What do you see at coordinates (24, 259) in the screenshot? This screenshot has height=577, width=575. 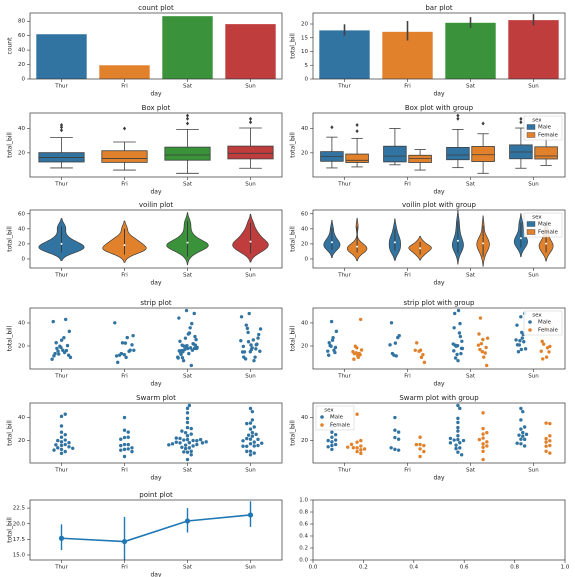 I see `y-tick-label: 0` at bounding box center [24, 259].